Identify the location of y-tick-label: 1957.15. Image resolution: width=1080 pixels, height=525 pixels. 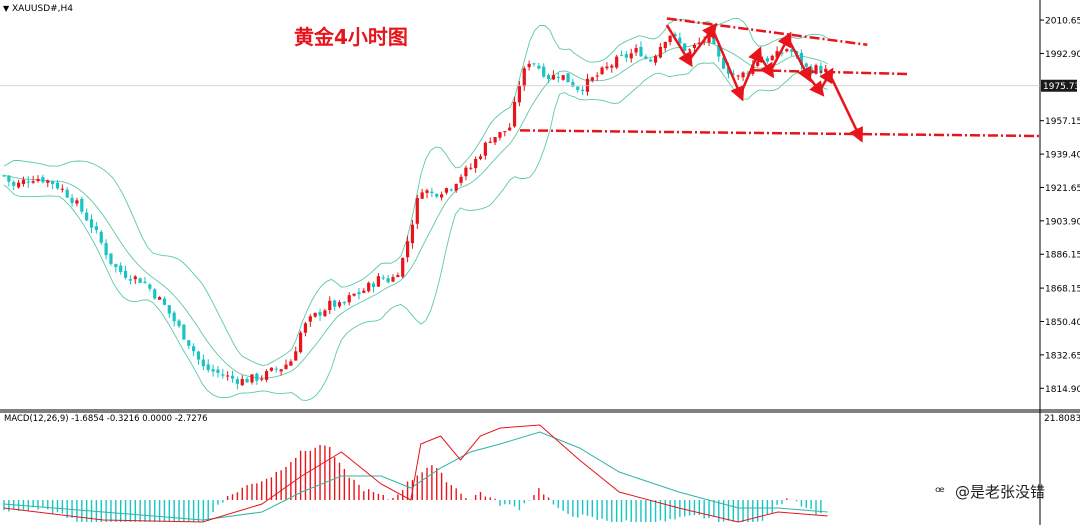
(1062, 122).